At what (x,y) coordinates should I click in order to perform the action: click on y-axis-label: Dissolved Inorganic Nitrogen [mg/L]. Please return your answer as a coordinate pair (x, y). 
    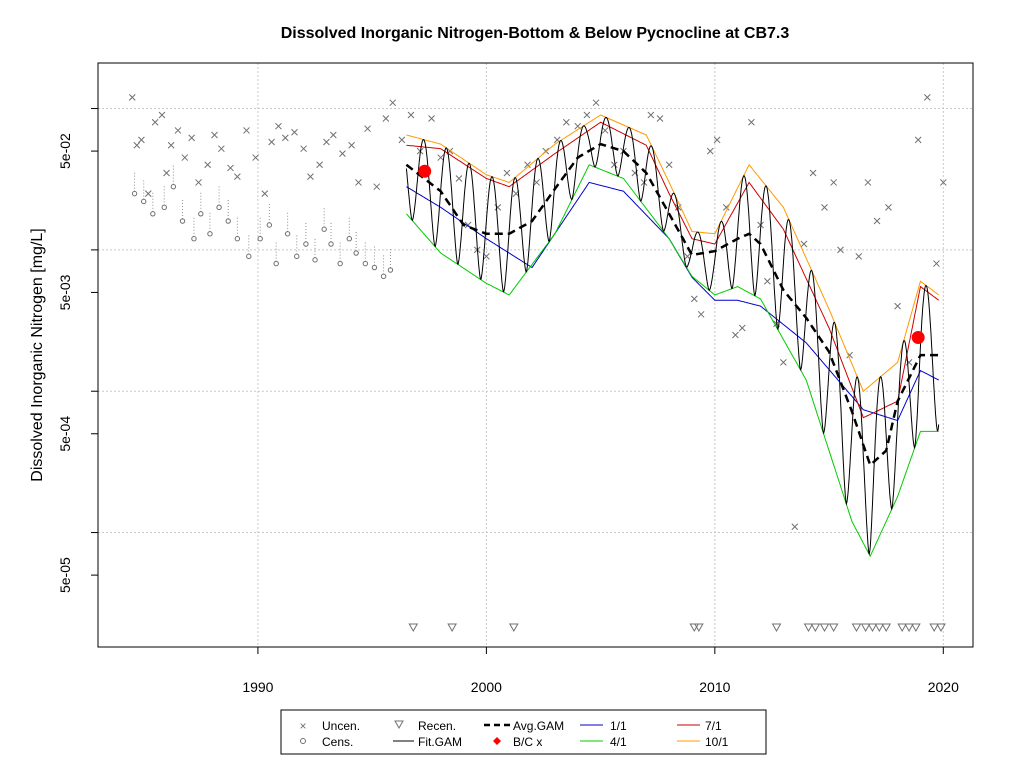
    Looking at the image, I should click on (37, 354).